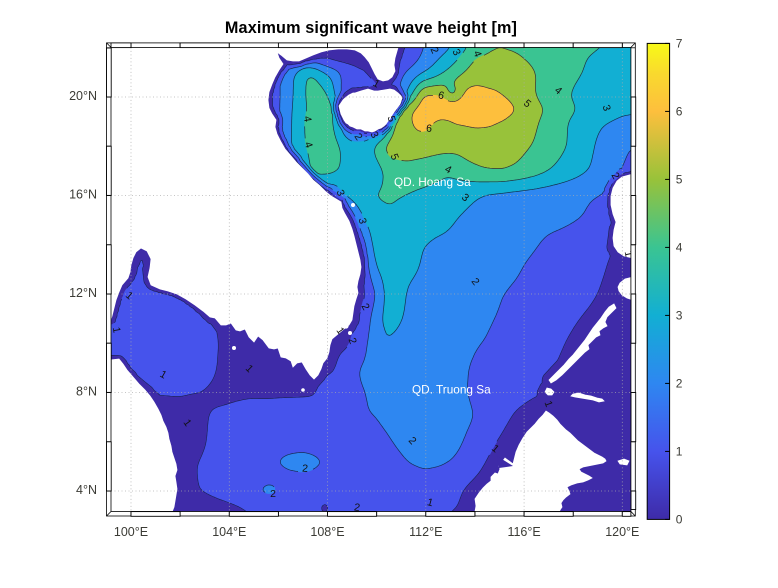 Image resolution: width=778 pixels, height=588 pixels. I want to click on svg-text: 100°E, so click(131, 532).